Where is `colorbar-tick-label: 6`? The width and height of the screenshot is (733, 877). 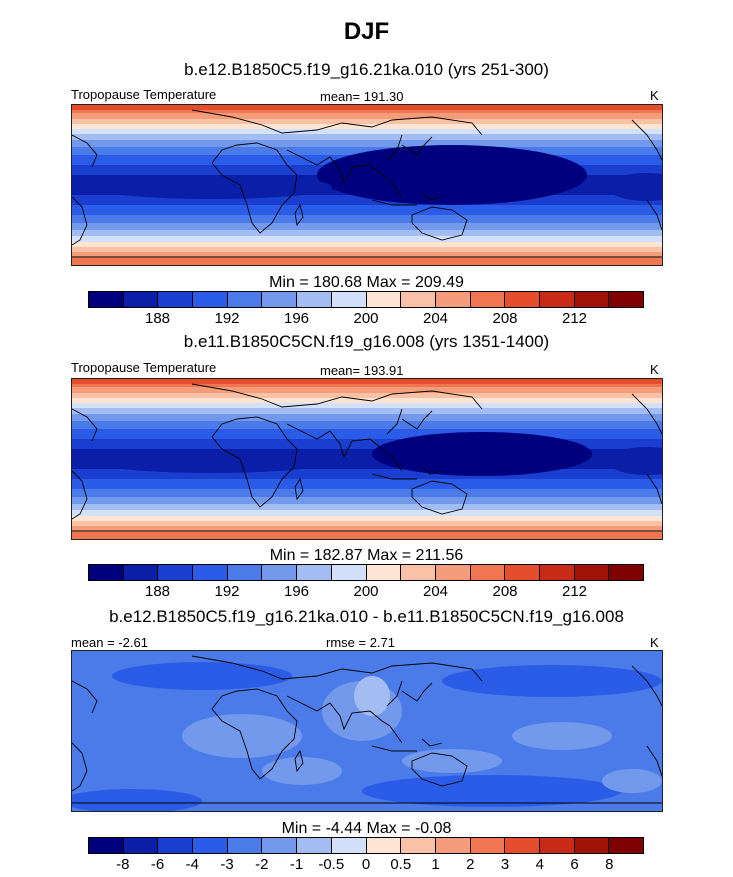
colorbar-tick-label: 6 is located at coordinates (574, 864).